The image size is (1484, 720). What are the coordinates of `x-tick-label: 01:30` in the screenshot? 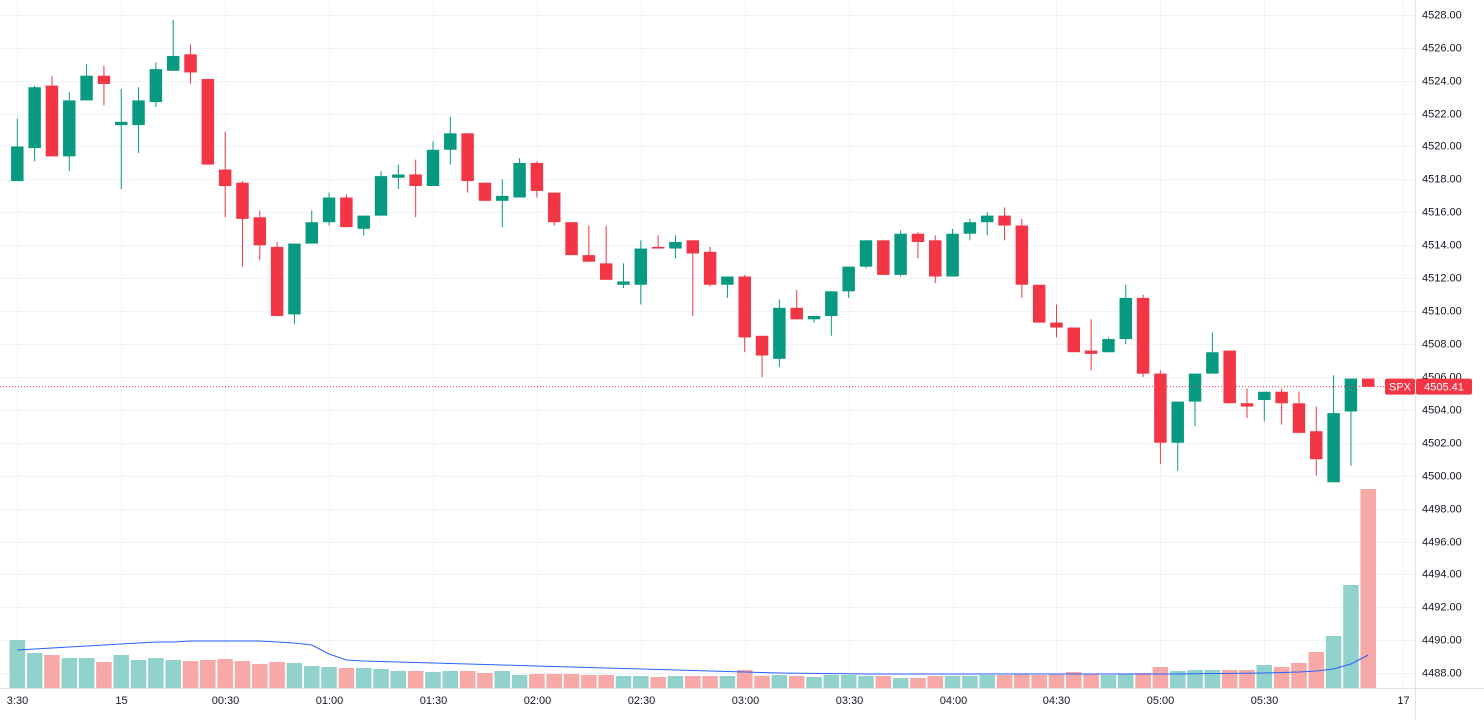 It's located at (434, 701).